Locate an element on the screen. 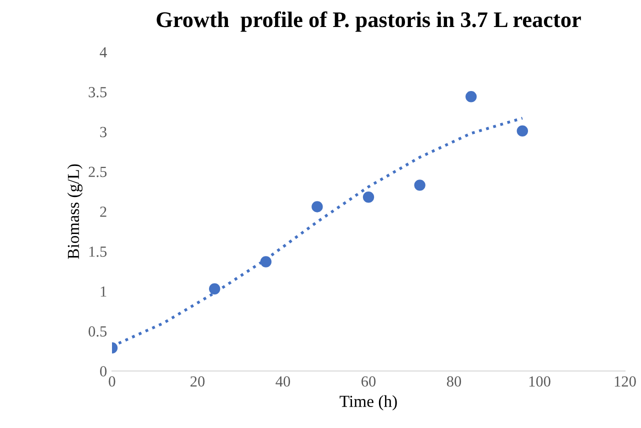 The height and width of the screenshot is (428, 641). x-tick-label: 100 is located at coordinates (539, 381).